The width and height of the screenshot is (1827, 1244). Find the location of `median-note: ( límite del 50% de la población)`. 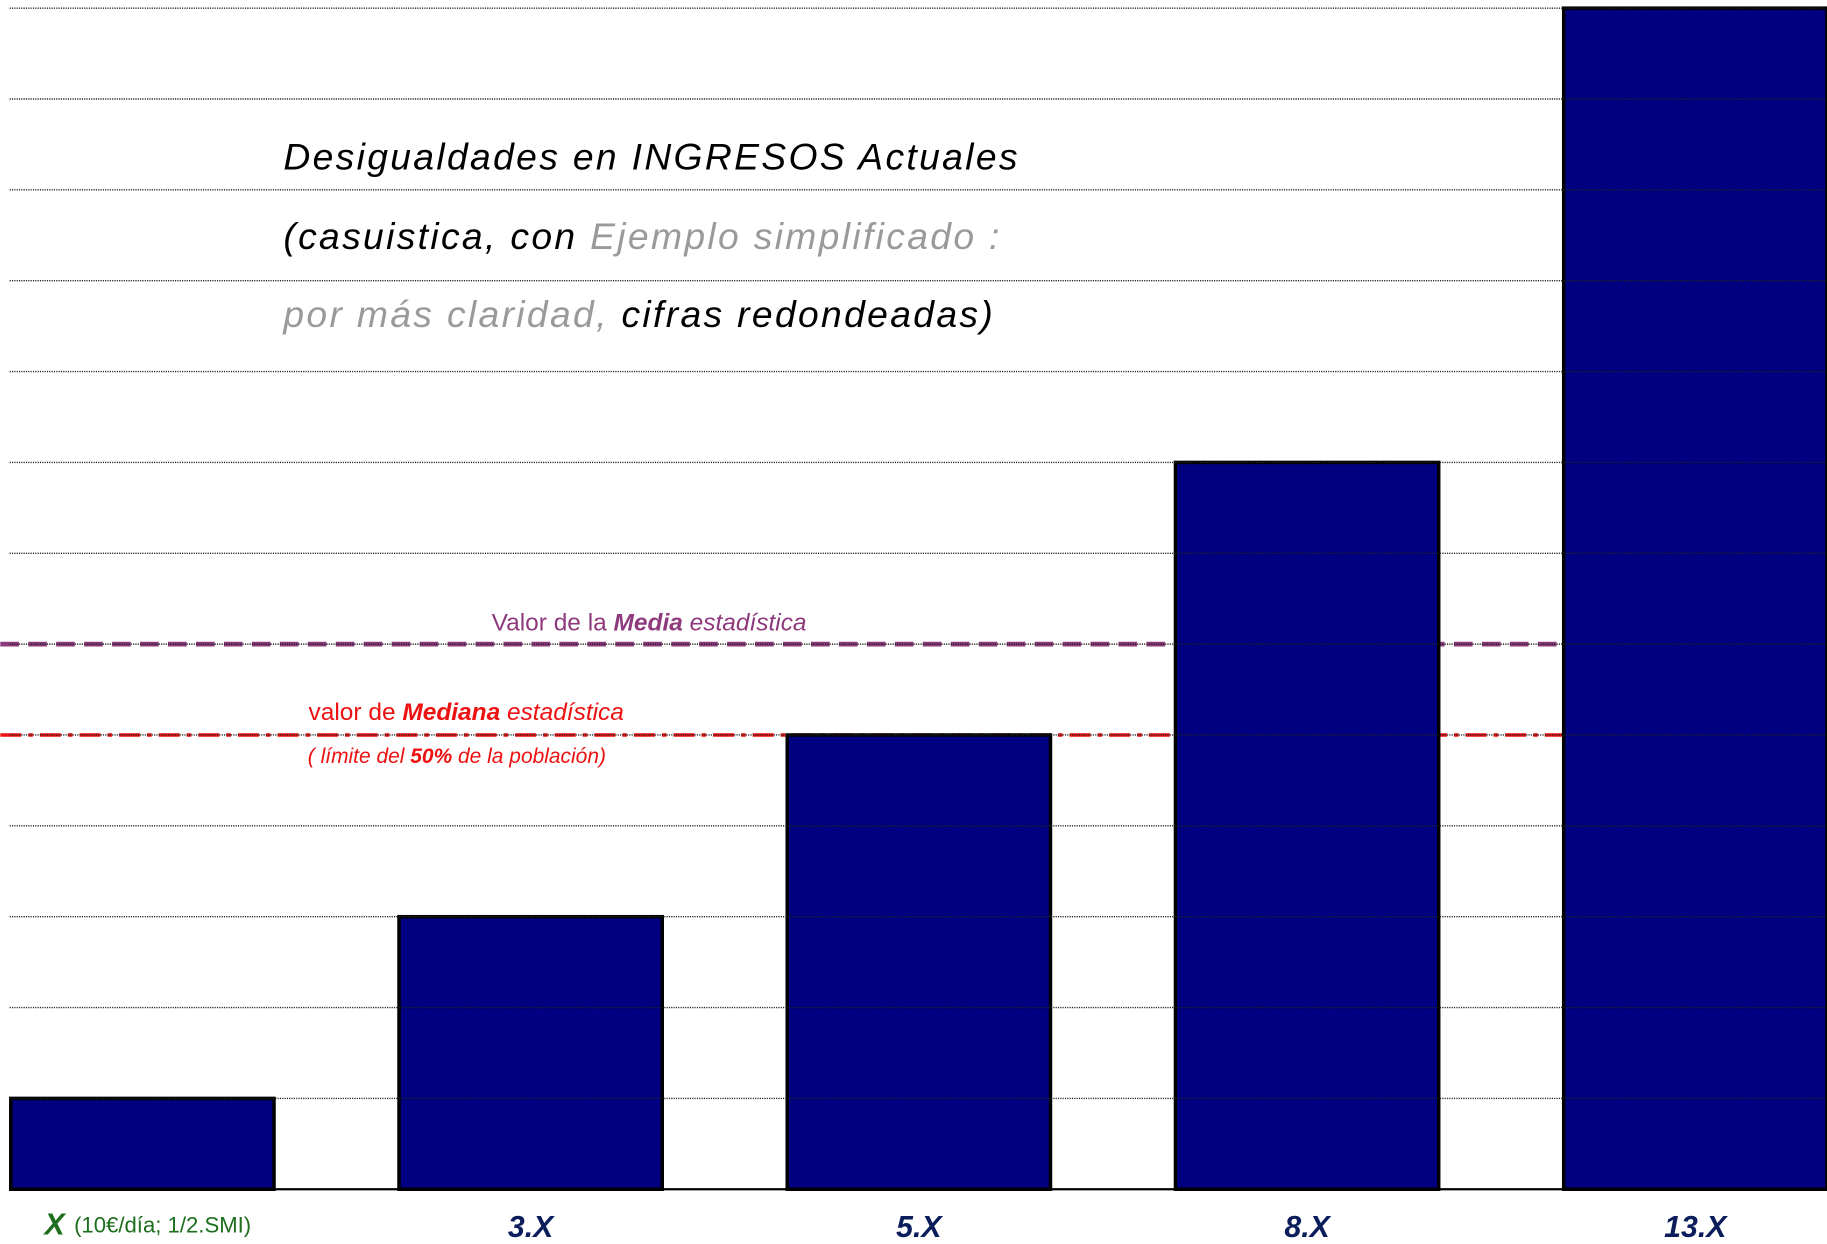

median-note: ( límite del 50% de la población) is located at coordinates (457, 756).